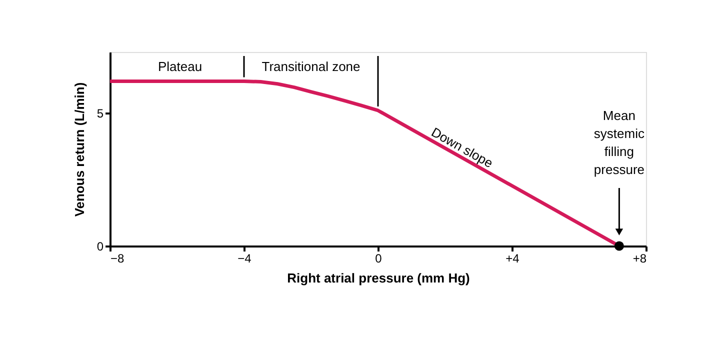 This screenshot has height=350, width=723. What do you see at coordinates (378, 278) in the screenshot?
I see `x-axis-title: Right atrial pressure (mm Hg)` at bounding box center [378, 278].